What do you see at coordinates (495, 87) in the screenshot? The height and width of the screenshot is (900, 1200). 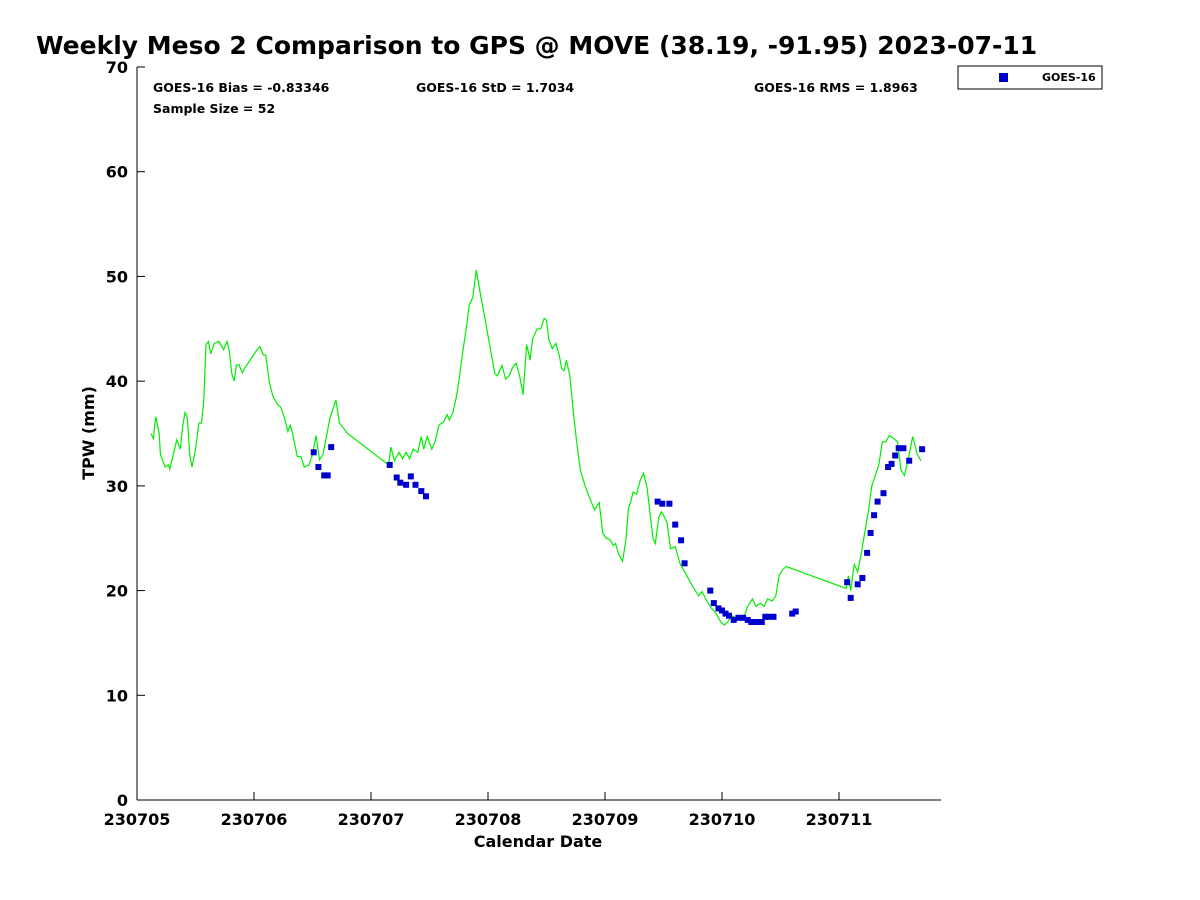 I see `stat-std: GOES-16 StD = 1.7034` at bounding box center [495, 87].